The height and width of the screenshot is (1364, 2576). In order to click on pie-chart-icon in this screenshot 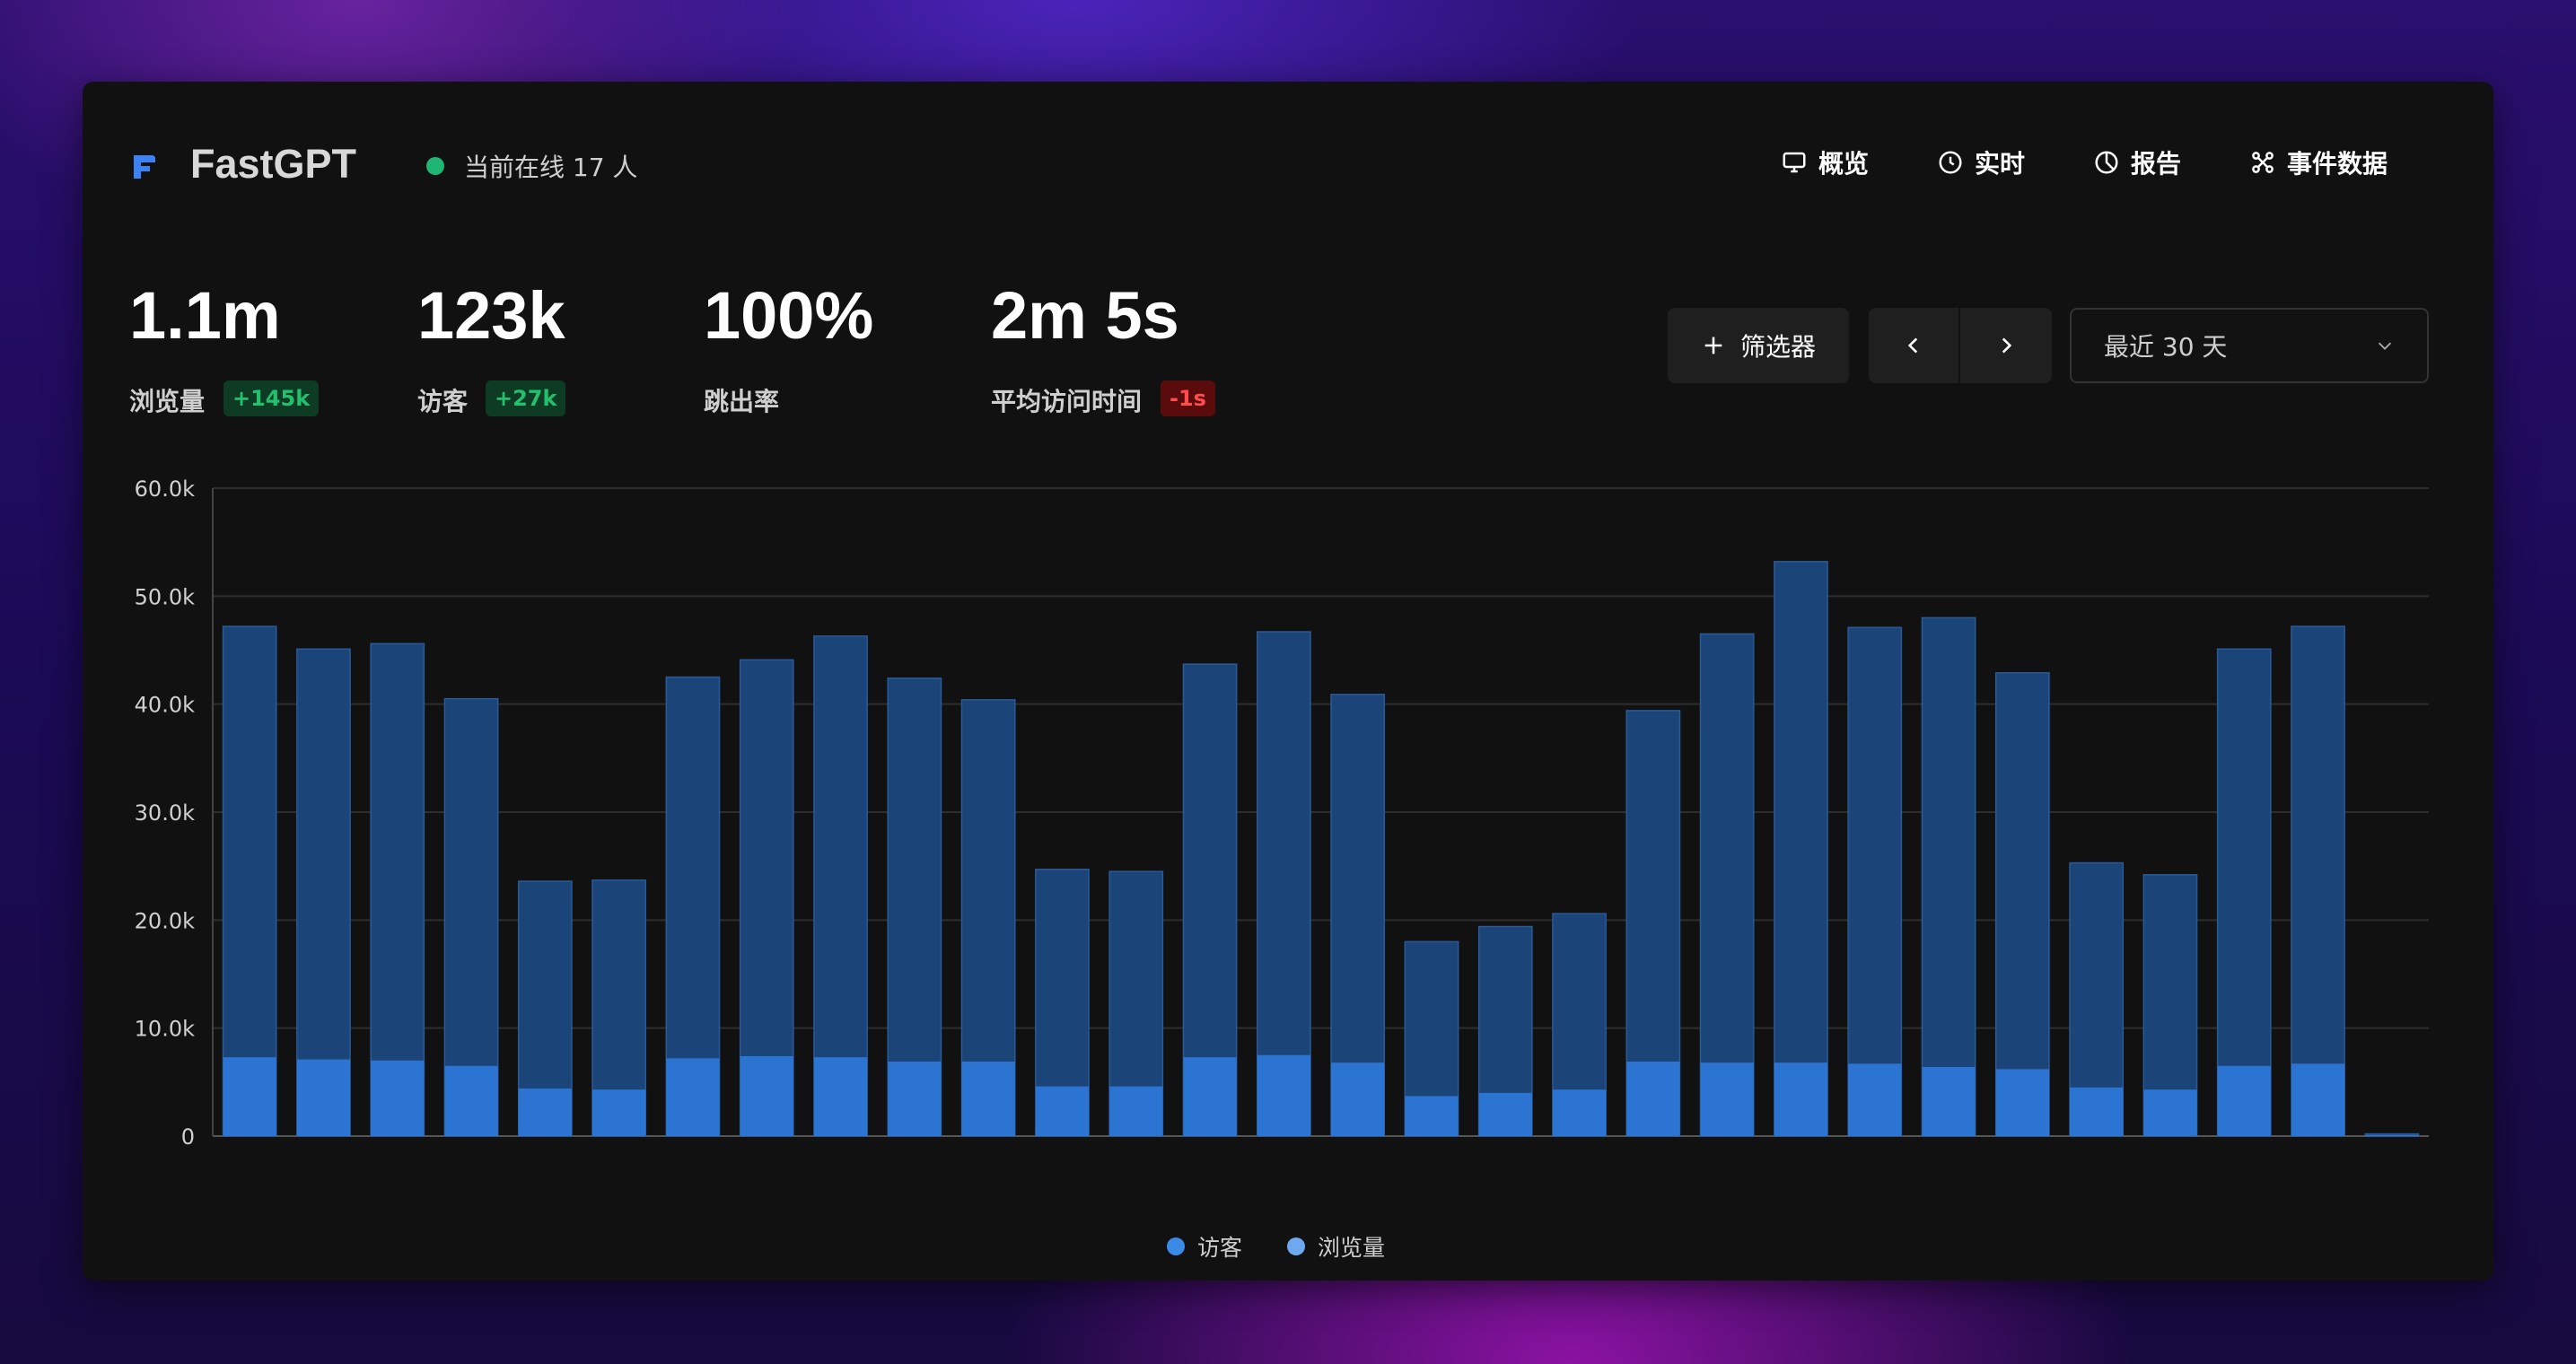, I will do `click(2106, 162)`.